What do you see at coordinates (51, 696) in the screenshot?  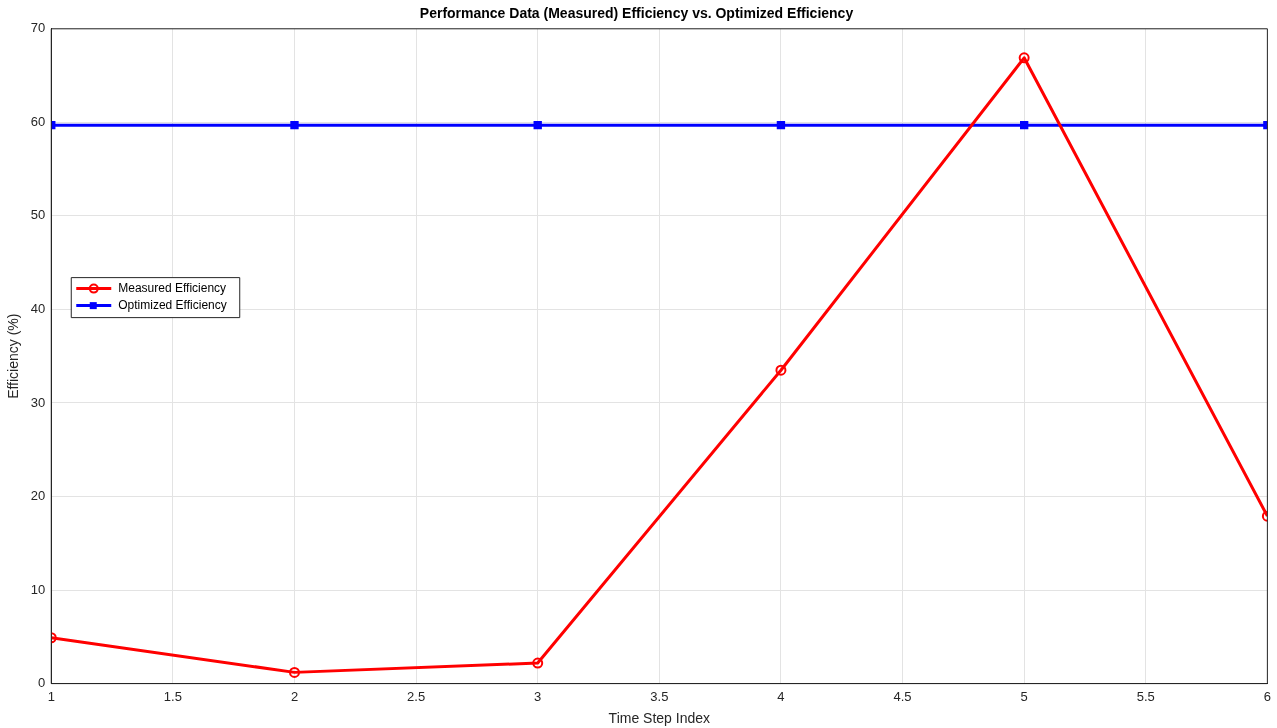 I see `x-tick-label: 1` at bounding box center [51, 696].